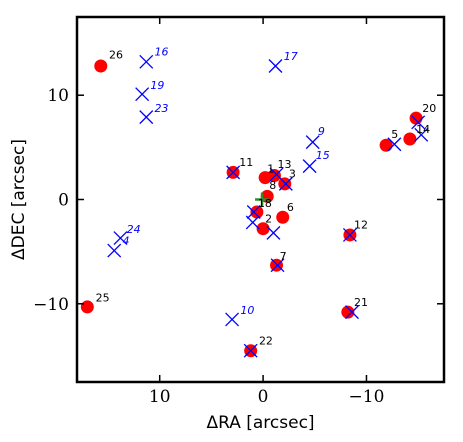 The height and width of the screenshot is (442, 463). What do you see at coordinates (247, 310) in the screenshot?
I see `point-label: 10` at bounding box center [247, 310].